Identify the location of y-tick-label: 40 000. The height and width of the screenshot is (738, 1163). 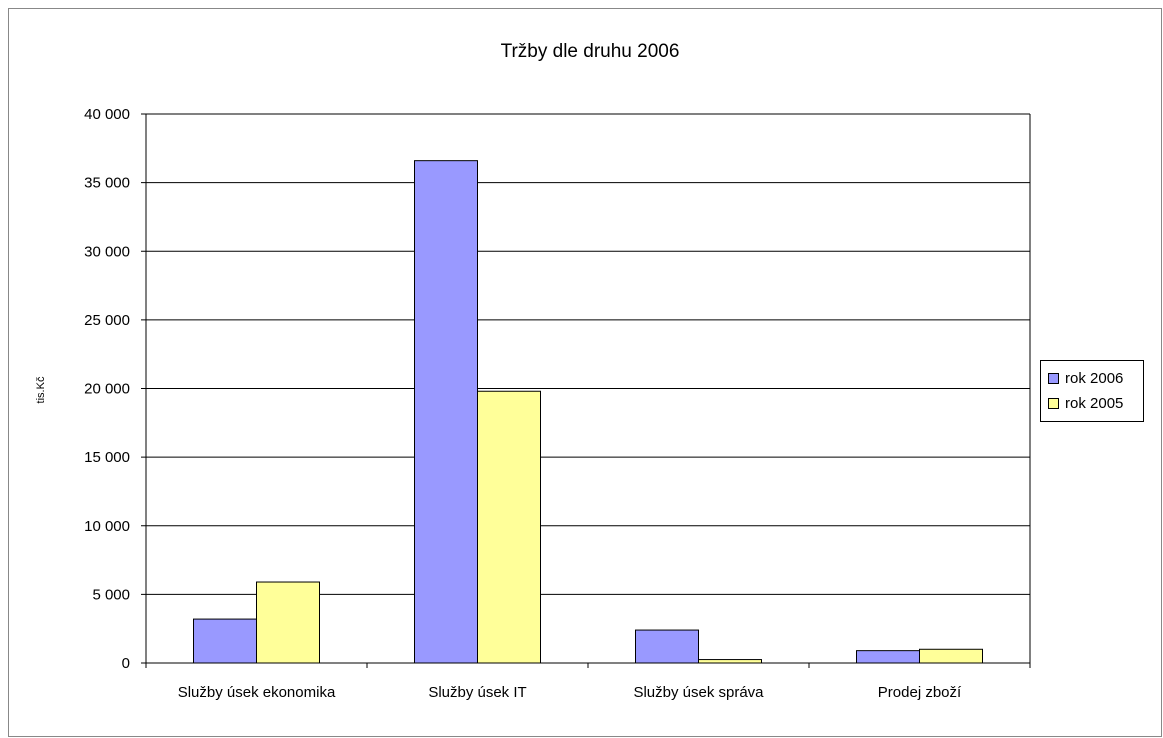
(107, 114).